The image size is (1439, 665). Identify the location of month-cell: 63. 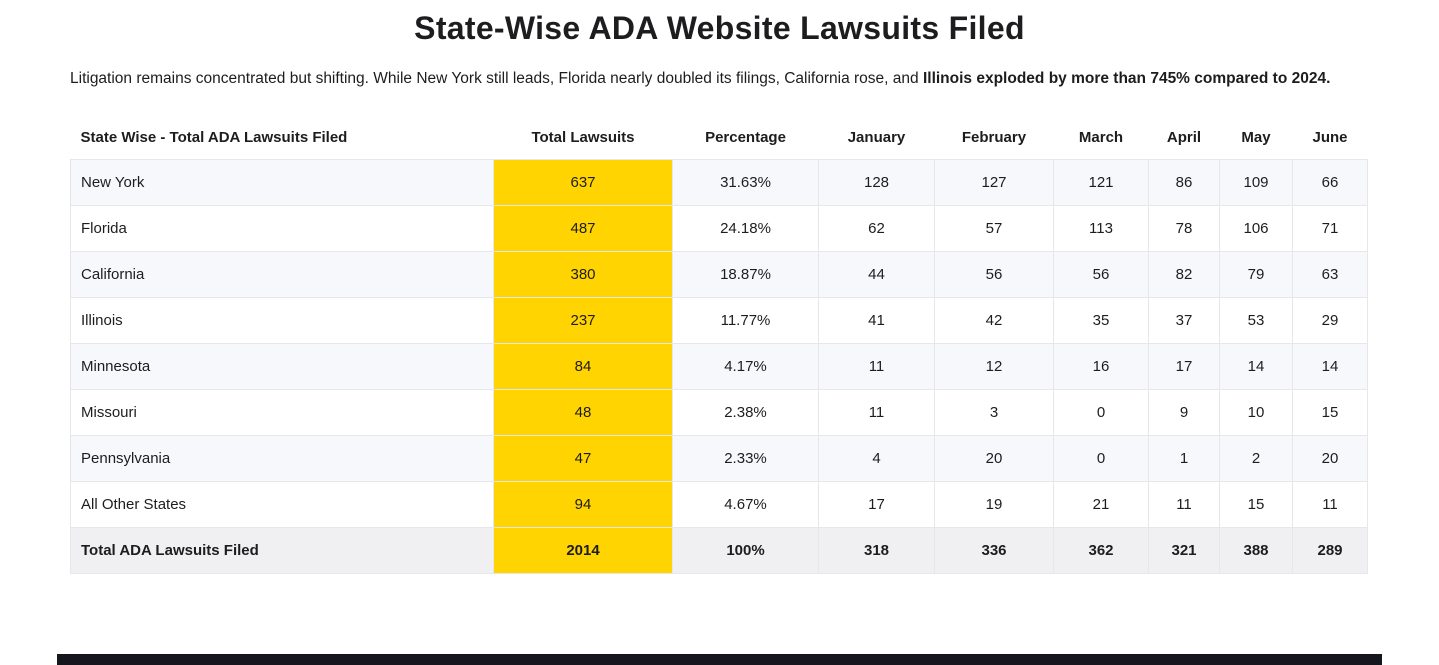
(1330, 275).